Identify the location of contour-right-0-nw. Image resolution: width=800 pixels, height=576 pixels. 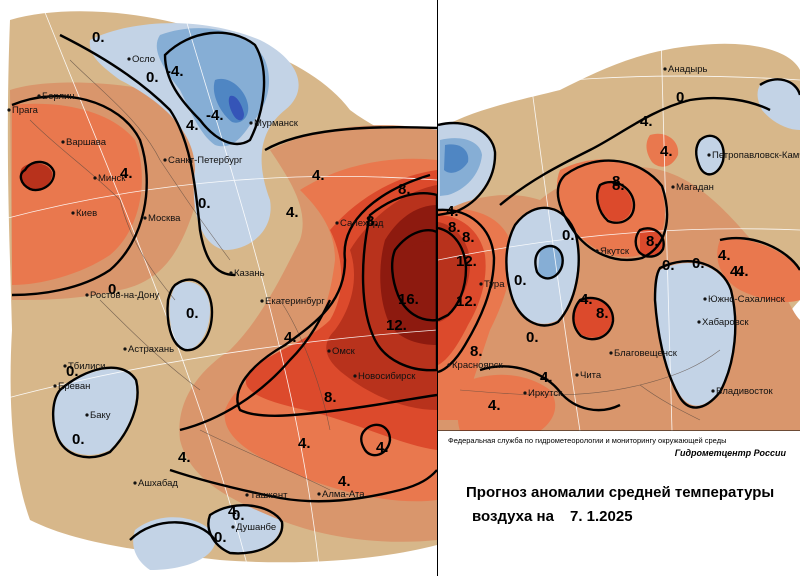
(467, 169).